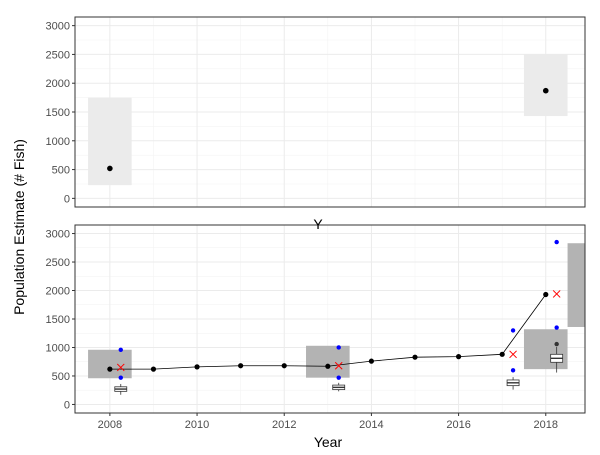 Image resolution: width=600 pixels, height=455 pixels. What do you see at coordinates (556, 344) in the screenshot?
I see `boxplot-outlier` at bounding box center [556, 344].